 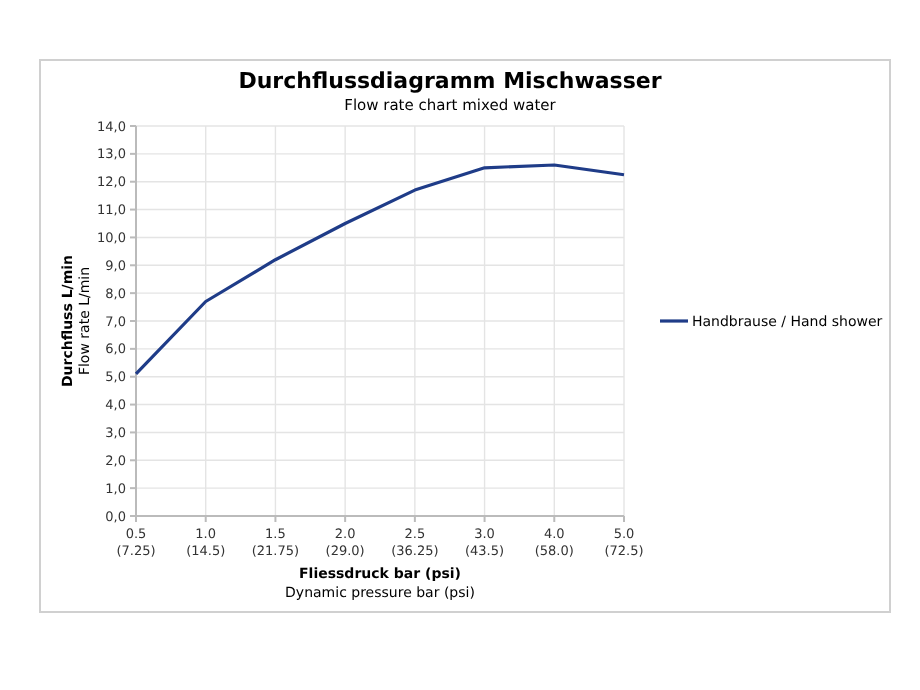 I want to click on chart-title: Durchflussdiagramm Mischwasser, so click(x=450, y=81).